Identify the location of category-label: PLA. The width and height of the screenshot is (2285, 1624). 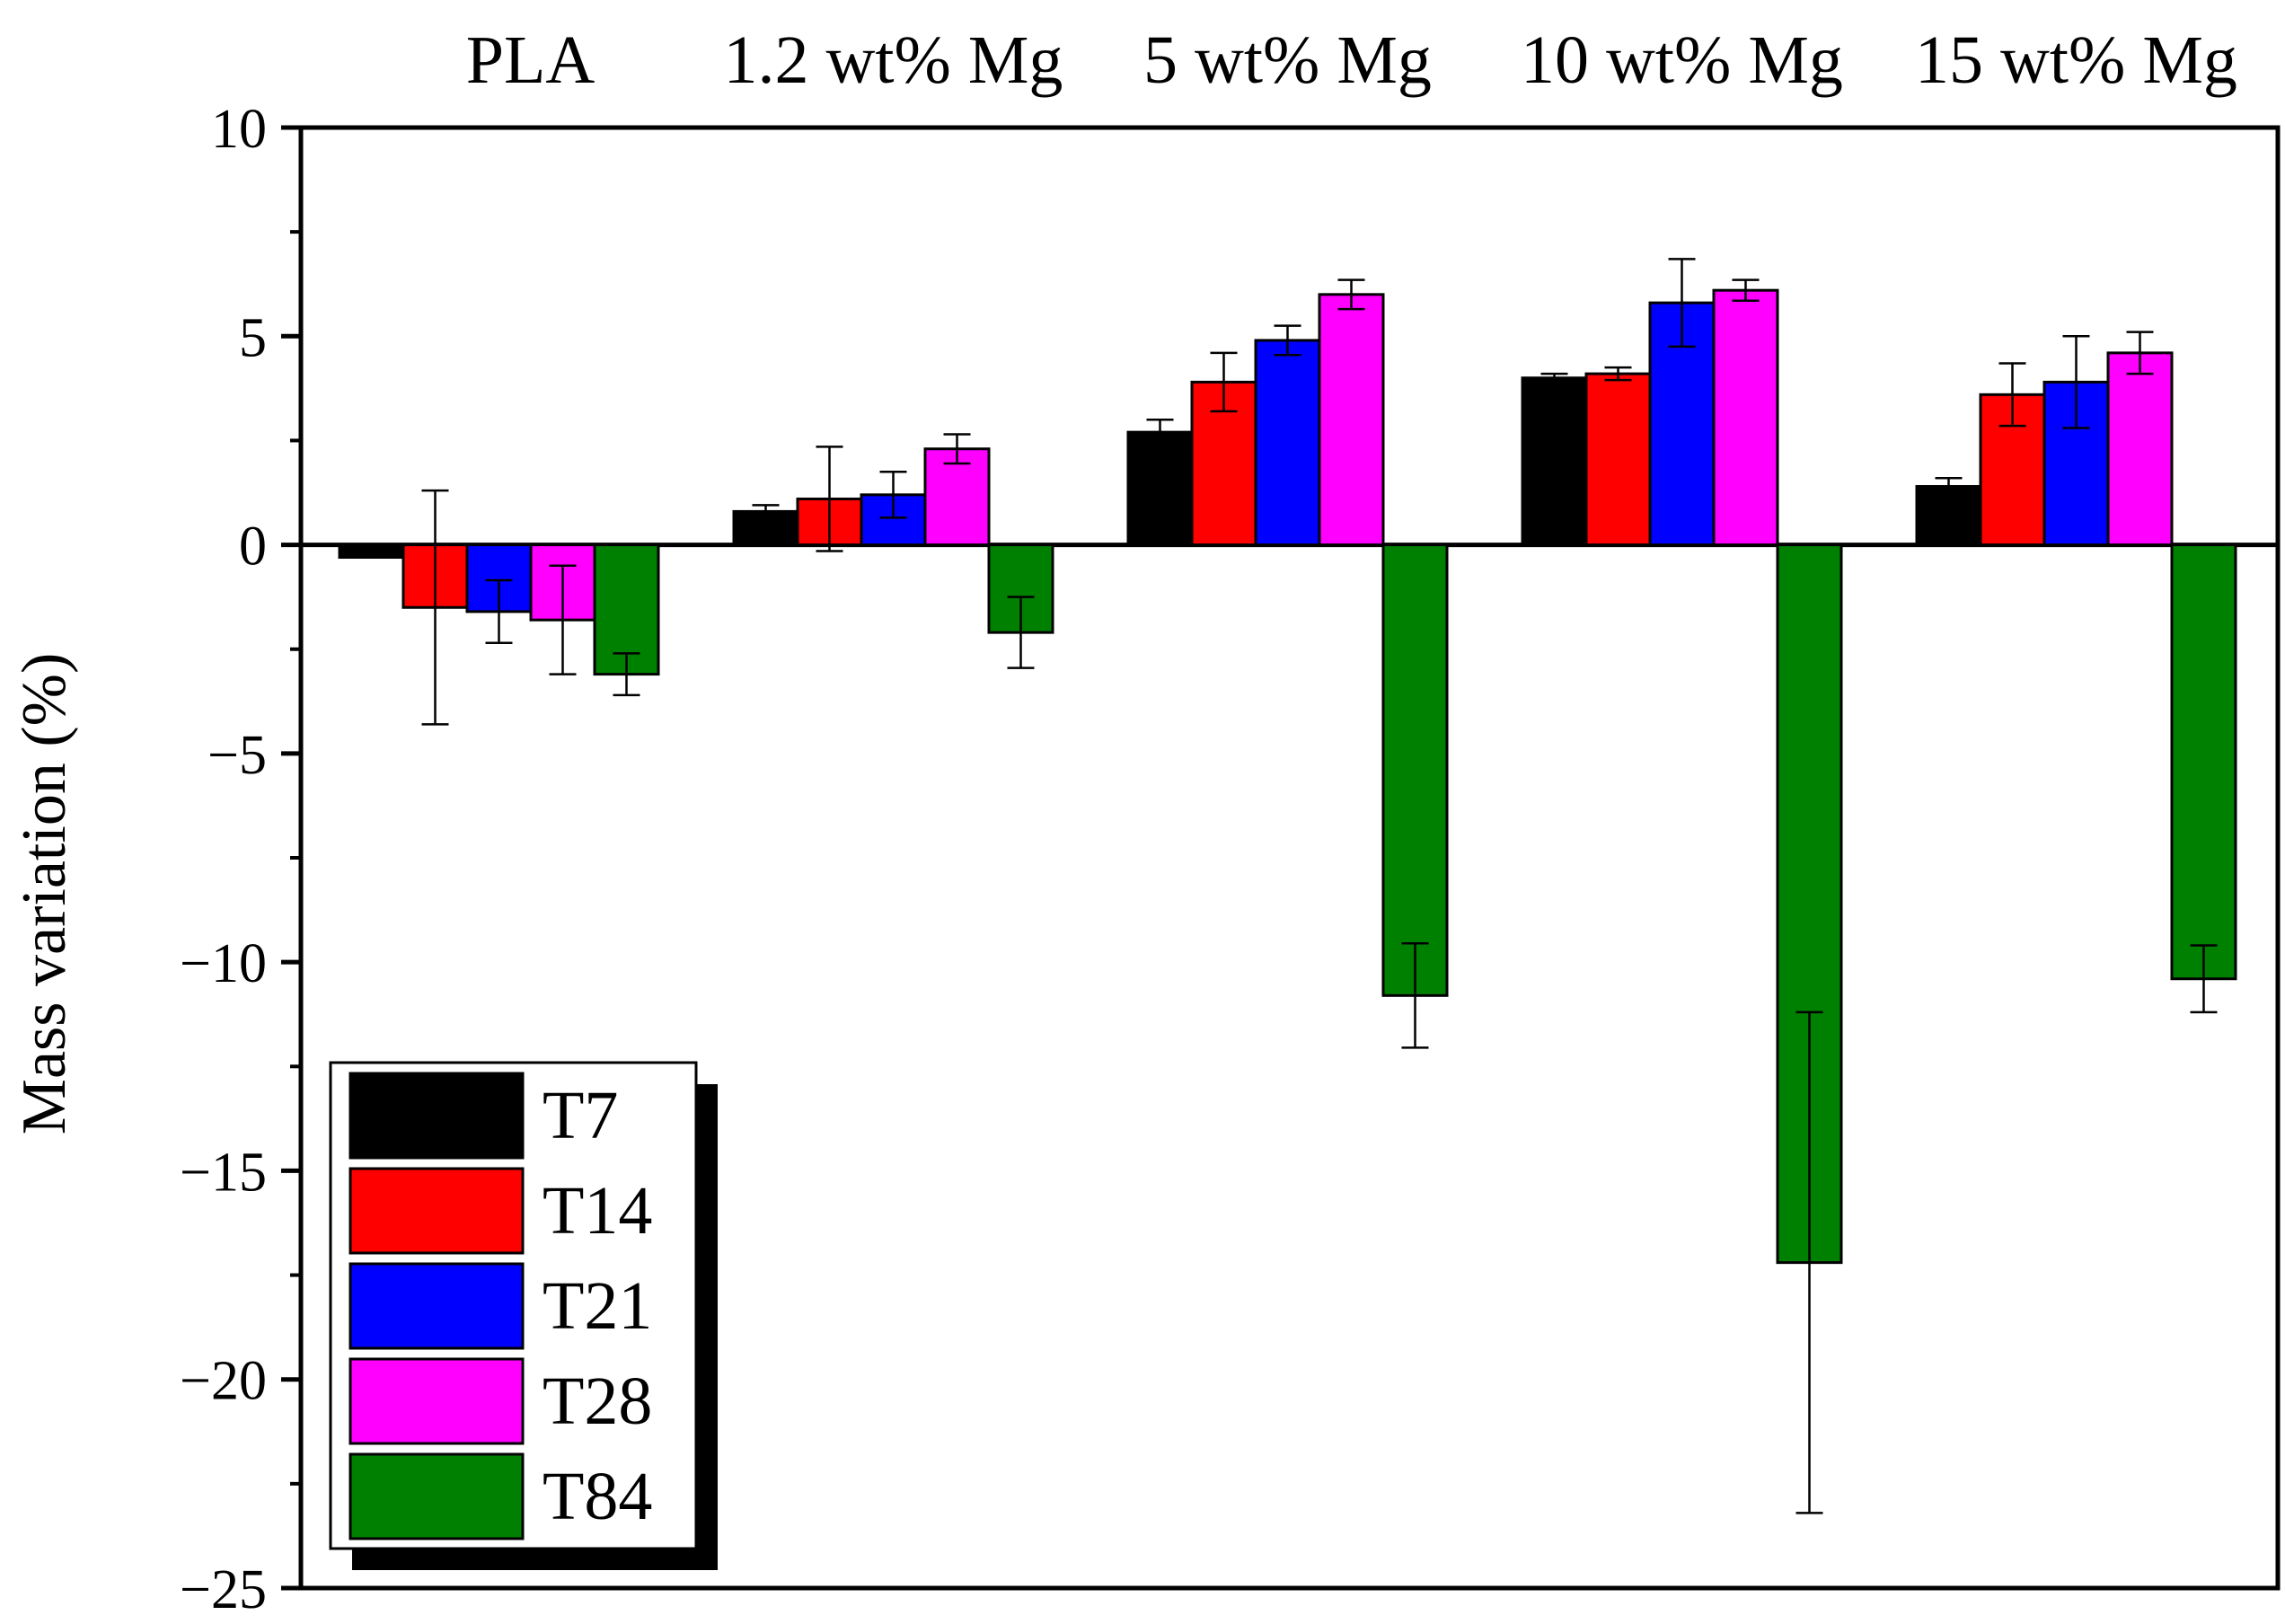
(531, 60).